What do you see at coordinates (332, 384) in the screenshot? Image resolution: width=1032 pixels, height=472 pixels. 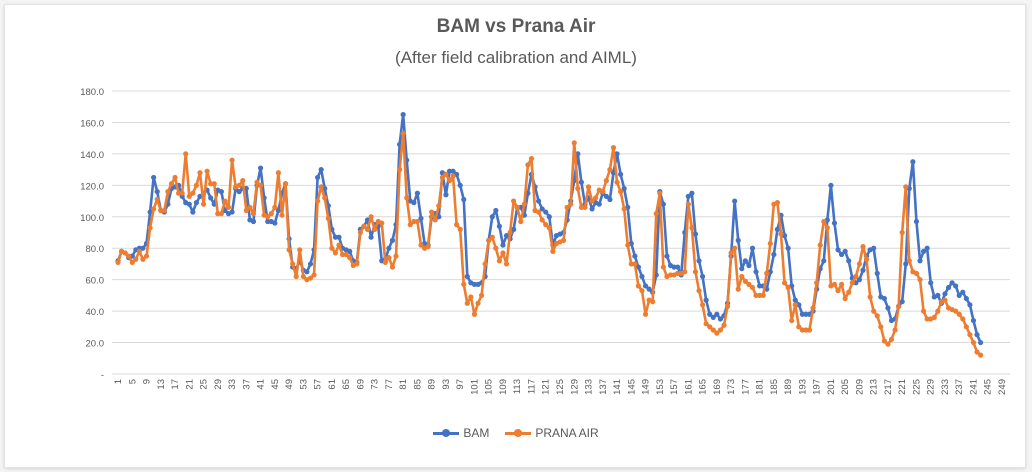 I see `x-tick-label: 61` at bounding box center [332, 384].